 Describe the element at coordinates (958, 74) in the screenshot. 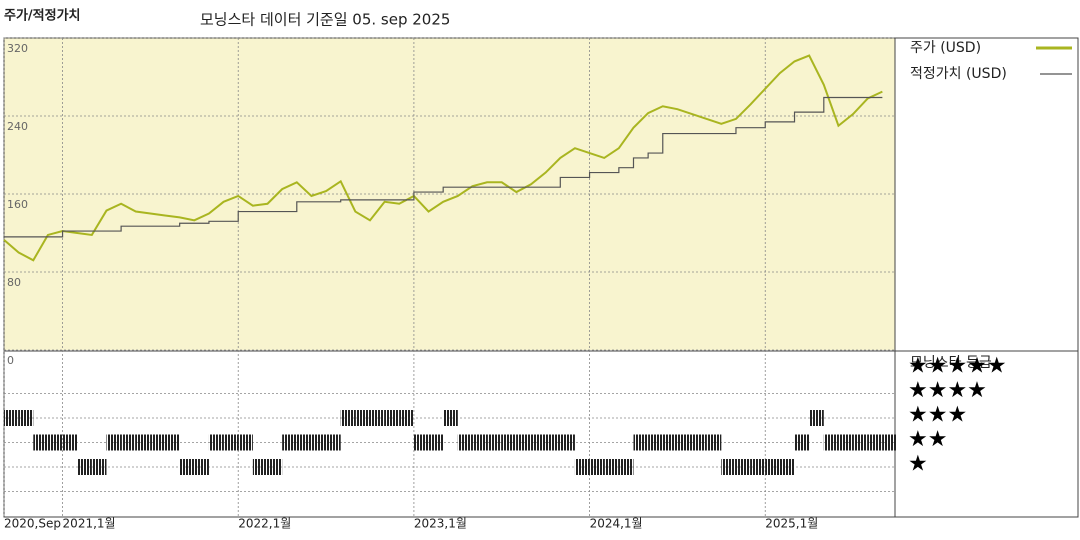

I see `legend-label: 적정가치 (USD)` at that location.